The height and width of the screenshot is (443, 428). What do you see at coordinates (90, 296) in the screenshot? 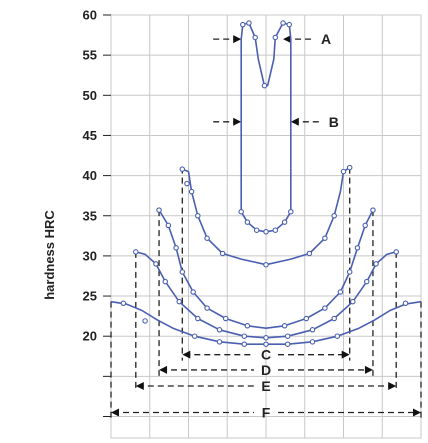
I see `y-tick-label: 25` at bounding box center [90, 296].